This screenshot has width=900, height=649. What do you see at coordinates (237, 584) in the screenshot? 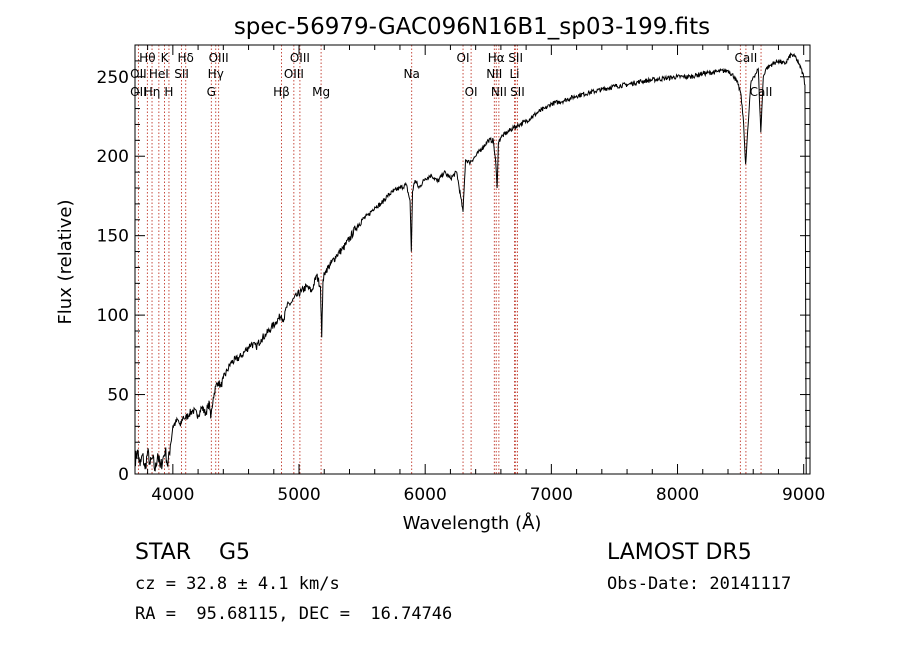
I see `redshift-velocity: cz = 32.8 ± 4.1 km/s` at bounding box center [237, 584].